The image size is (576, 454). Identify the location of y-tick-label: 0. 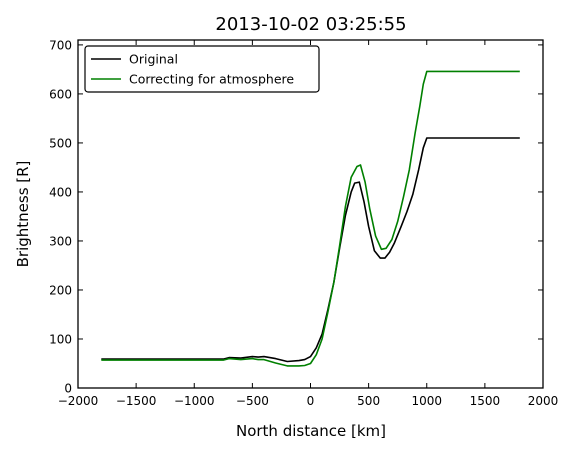
(68, 389).